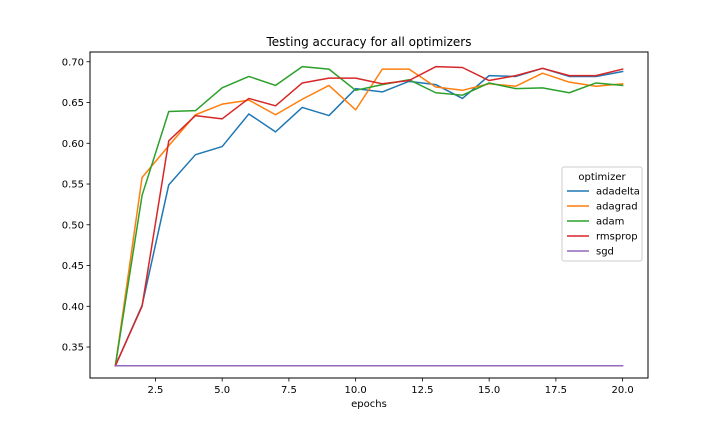 The height and width of the screenshot is (432, 720). I want to click on x-tick-label: 2.5, so click(155, 390).